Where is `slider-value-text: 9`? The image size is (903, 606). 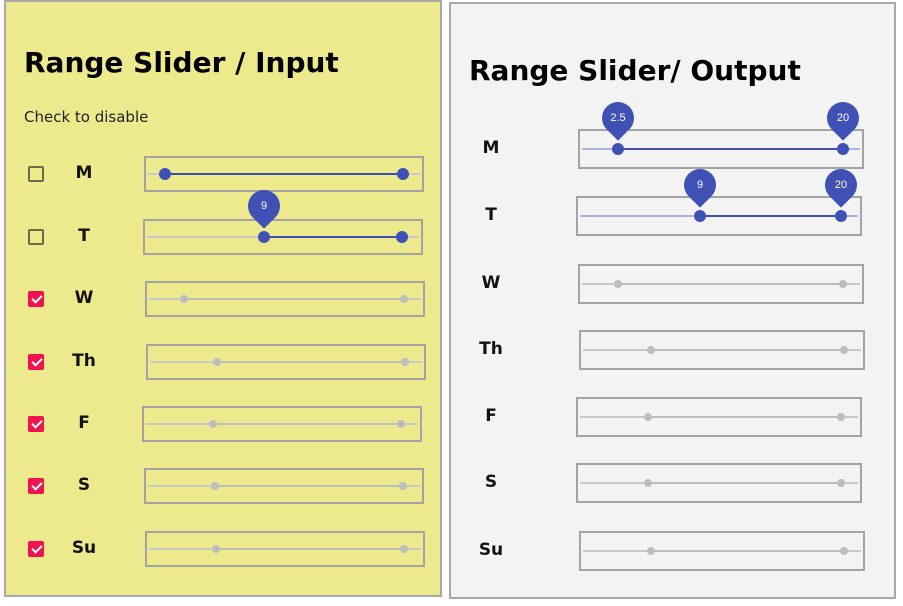
slider-value-text: 9 is located at coordinates (699, 185).